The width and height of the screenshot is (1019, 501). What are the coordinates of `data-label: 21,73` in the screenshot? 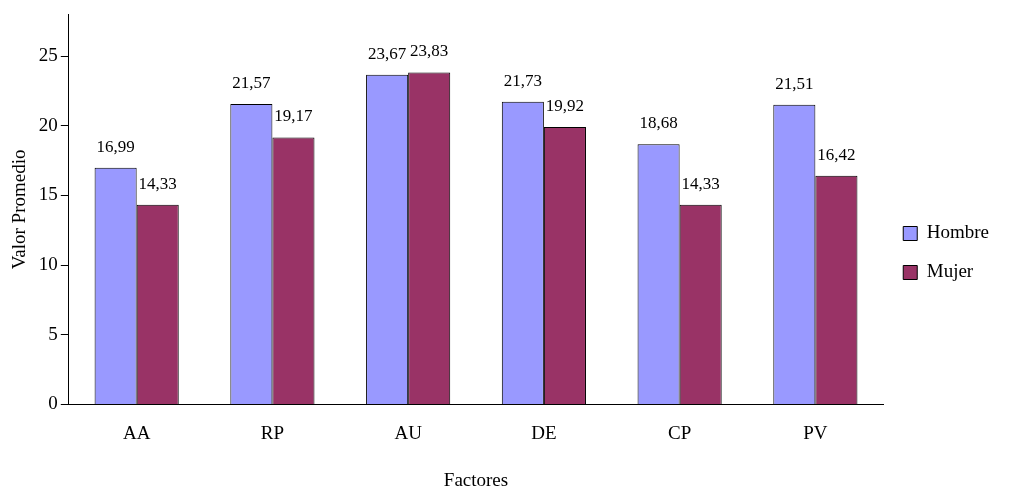 It's located at (522, 80).